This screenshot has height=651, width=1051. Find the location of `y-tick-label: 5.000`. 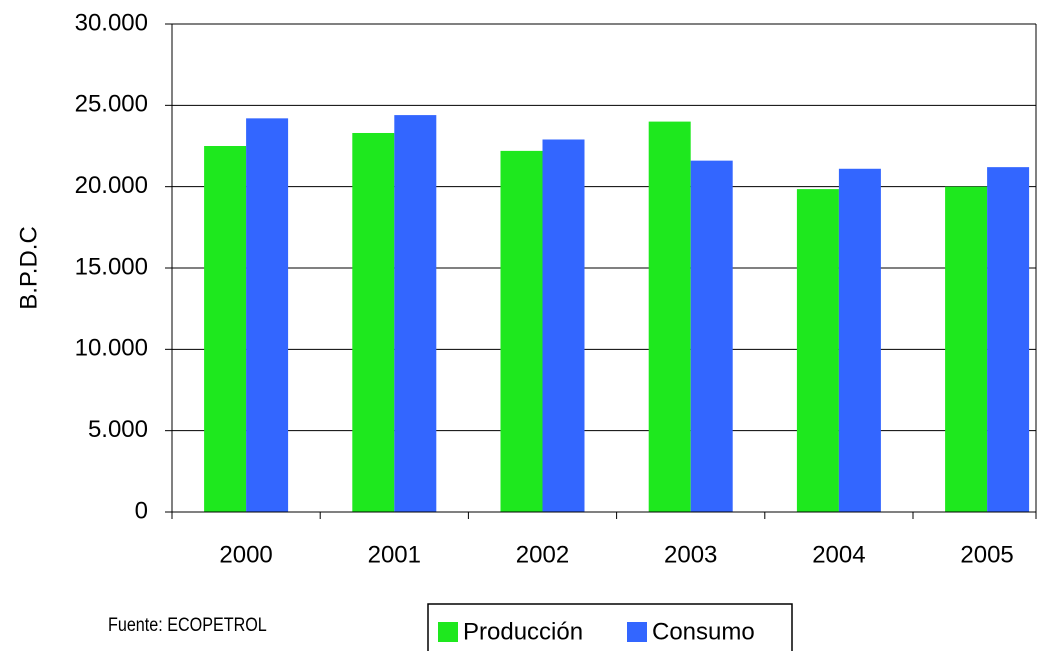

y-tick-label: 5.000 is located at coordinates (118, 429).